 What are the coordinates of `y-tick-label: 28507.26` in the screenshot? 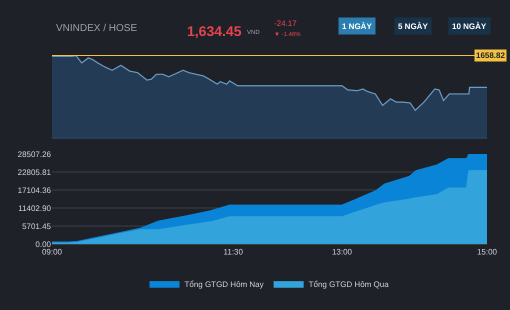 It's located at (35, 154).